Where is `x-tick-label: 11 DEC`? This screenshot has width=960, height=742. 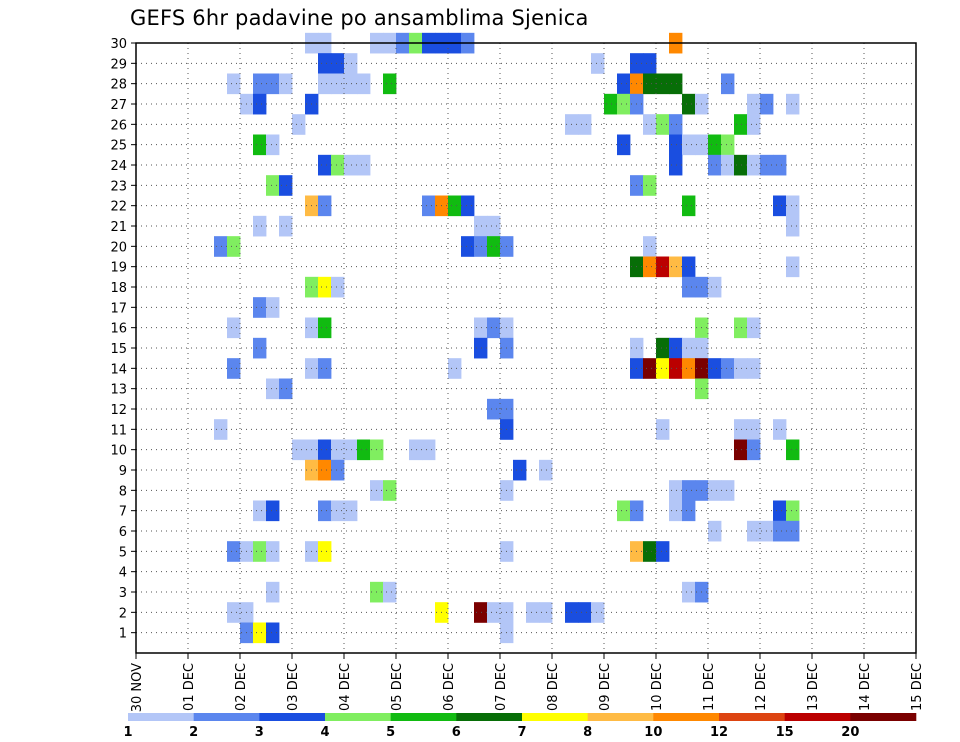 x-tick-label: 11 DEC is located at coordinates (709, 687).